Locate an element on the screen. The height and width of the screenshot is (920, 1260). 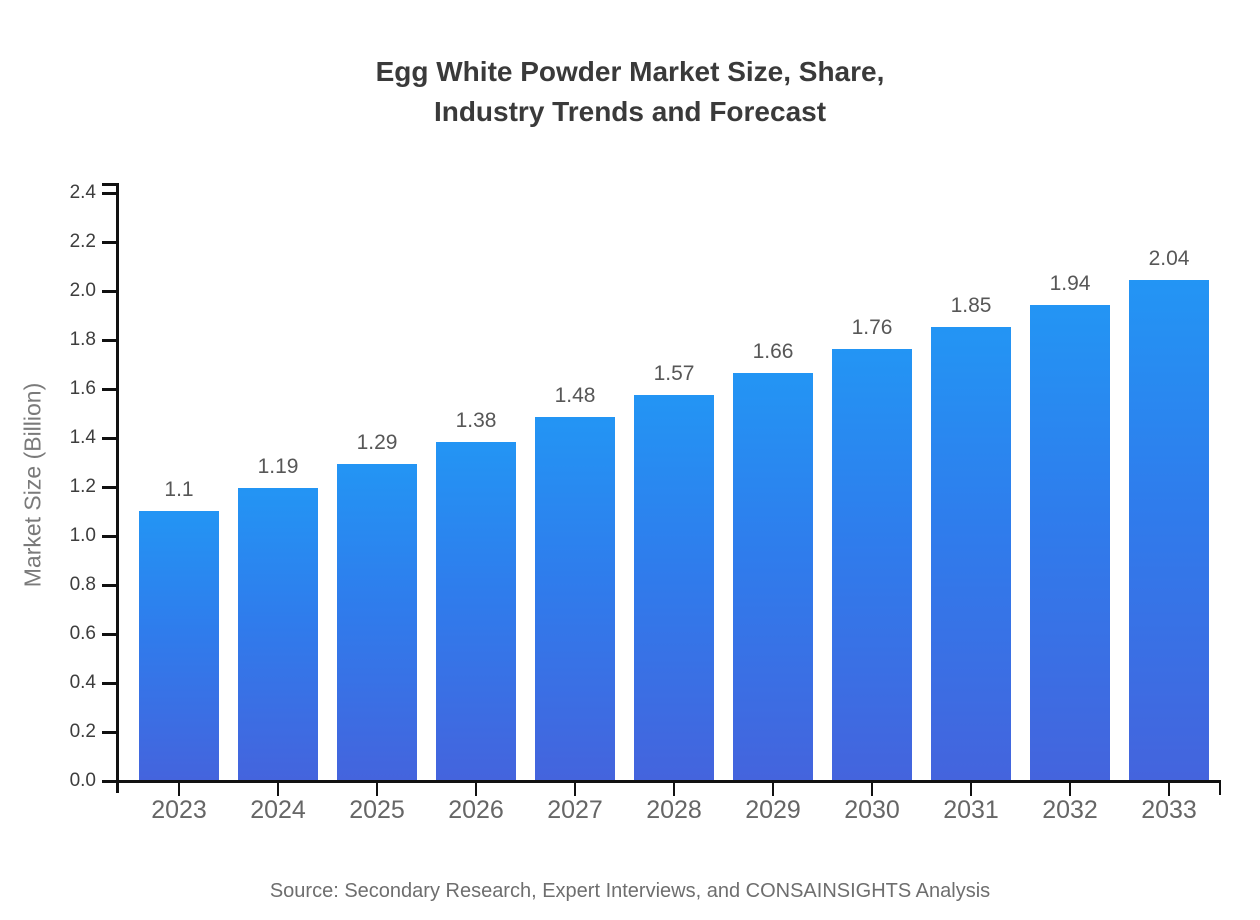
y-tick-label: 1.8 is located at coordinates (82, 339).